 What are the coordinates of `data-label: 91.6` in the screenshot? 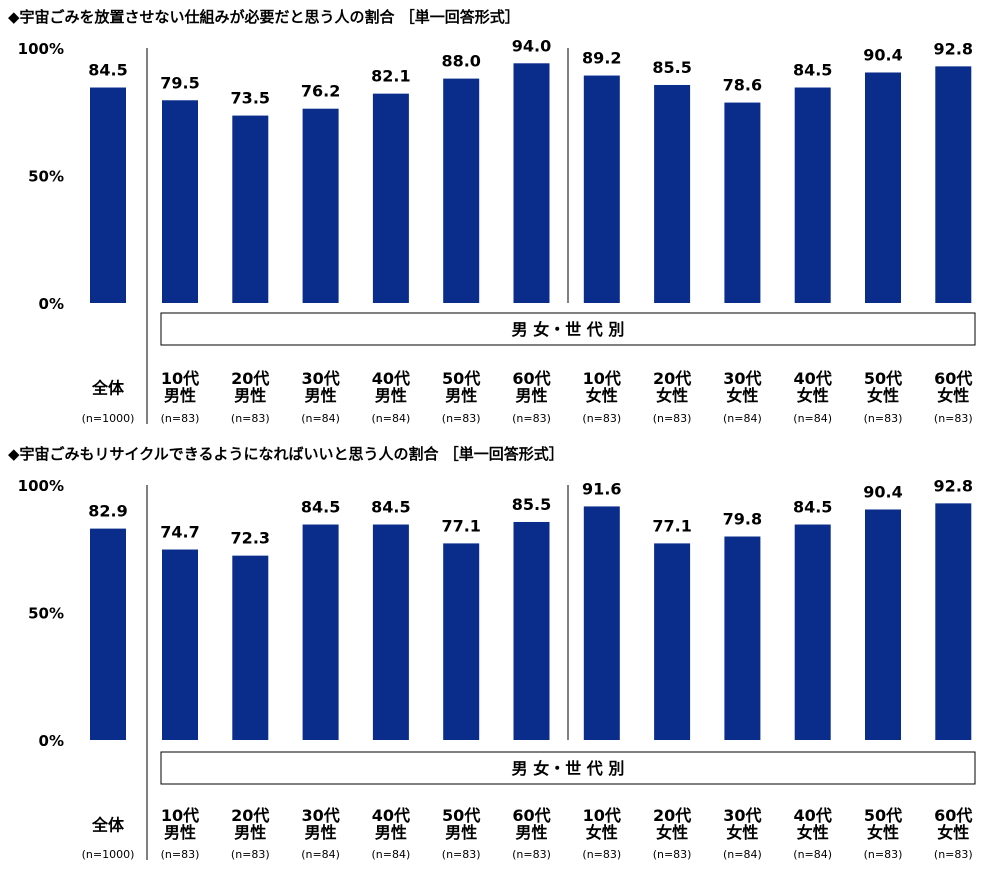 It's located at (601, 488).